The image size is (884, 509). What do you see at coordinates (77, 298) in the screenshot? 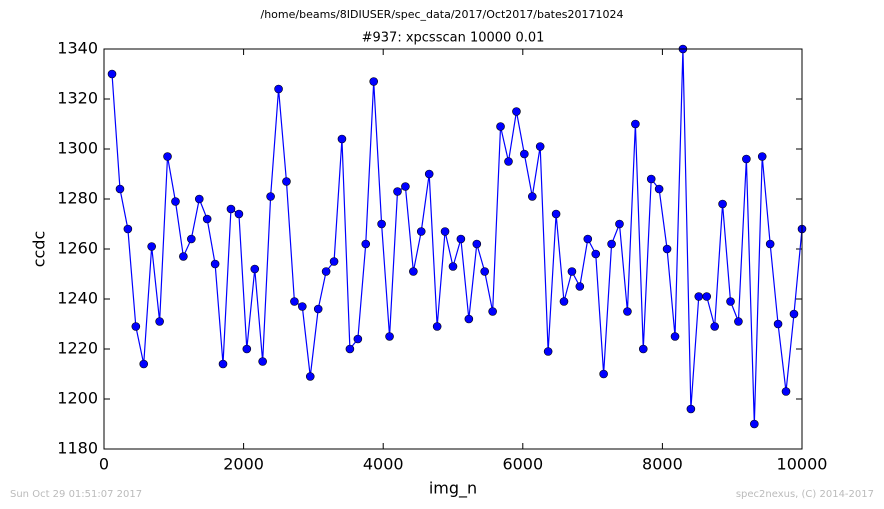
I see `y-tick-label: 1240` at bounding box center [77, 298].